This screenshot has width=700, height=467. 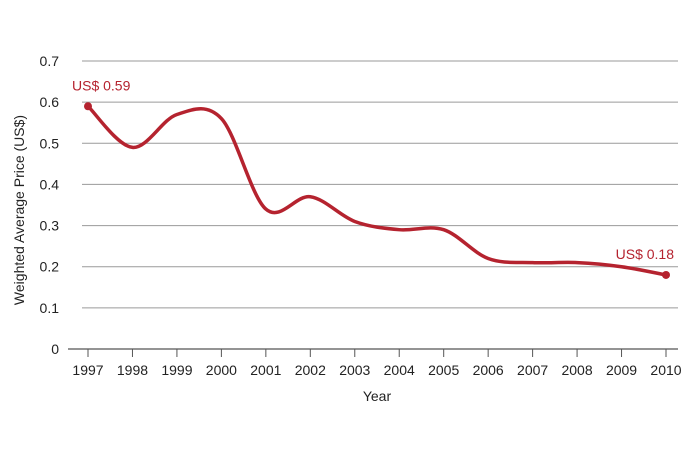 I want to click on x-tick-label: 2003, so click(x=354, y=370).